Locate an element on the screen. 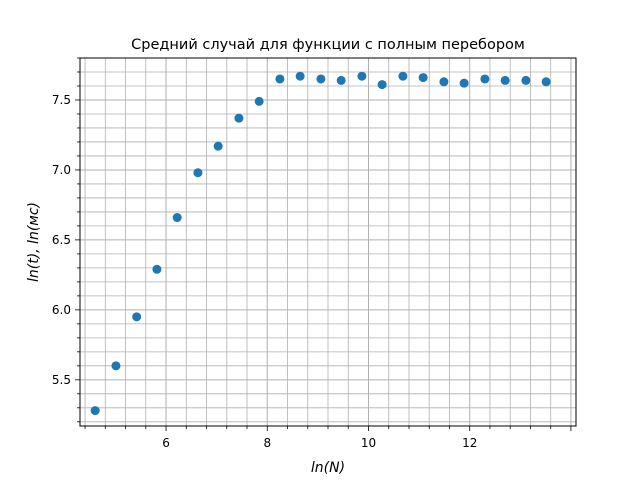 This screenshot has height=480, width=640. x-tick-label: 6 is located at coordinates (166, 443).